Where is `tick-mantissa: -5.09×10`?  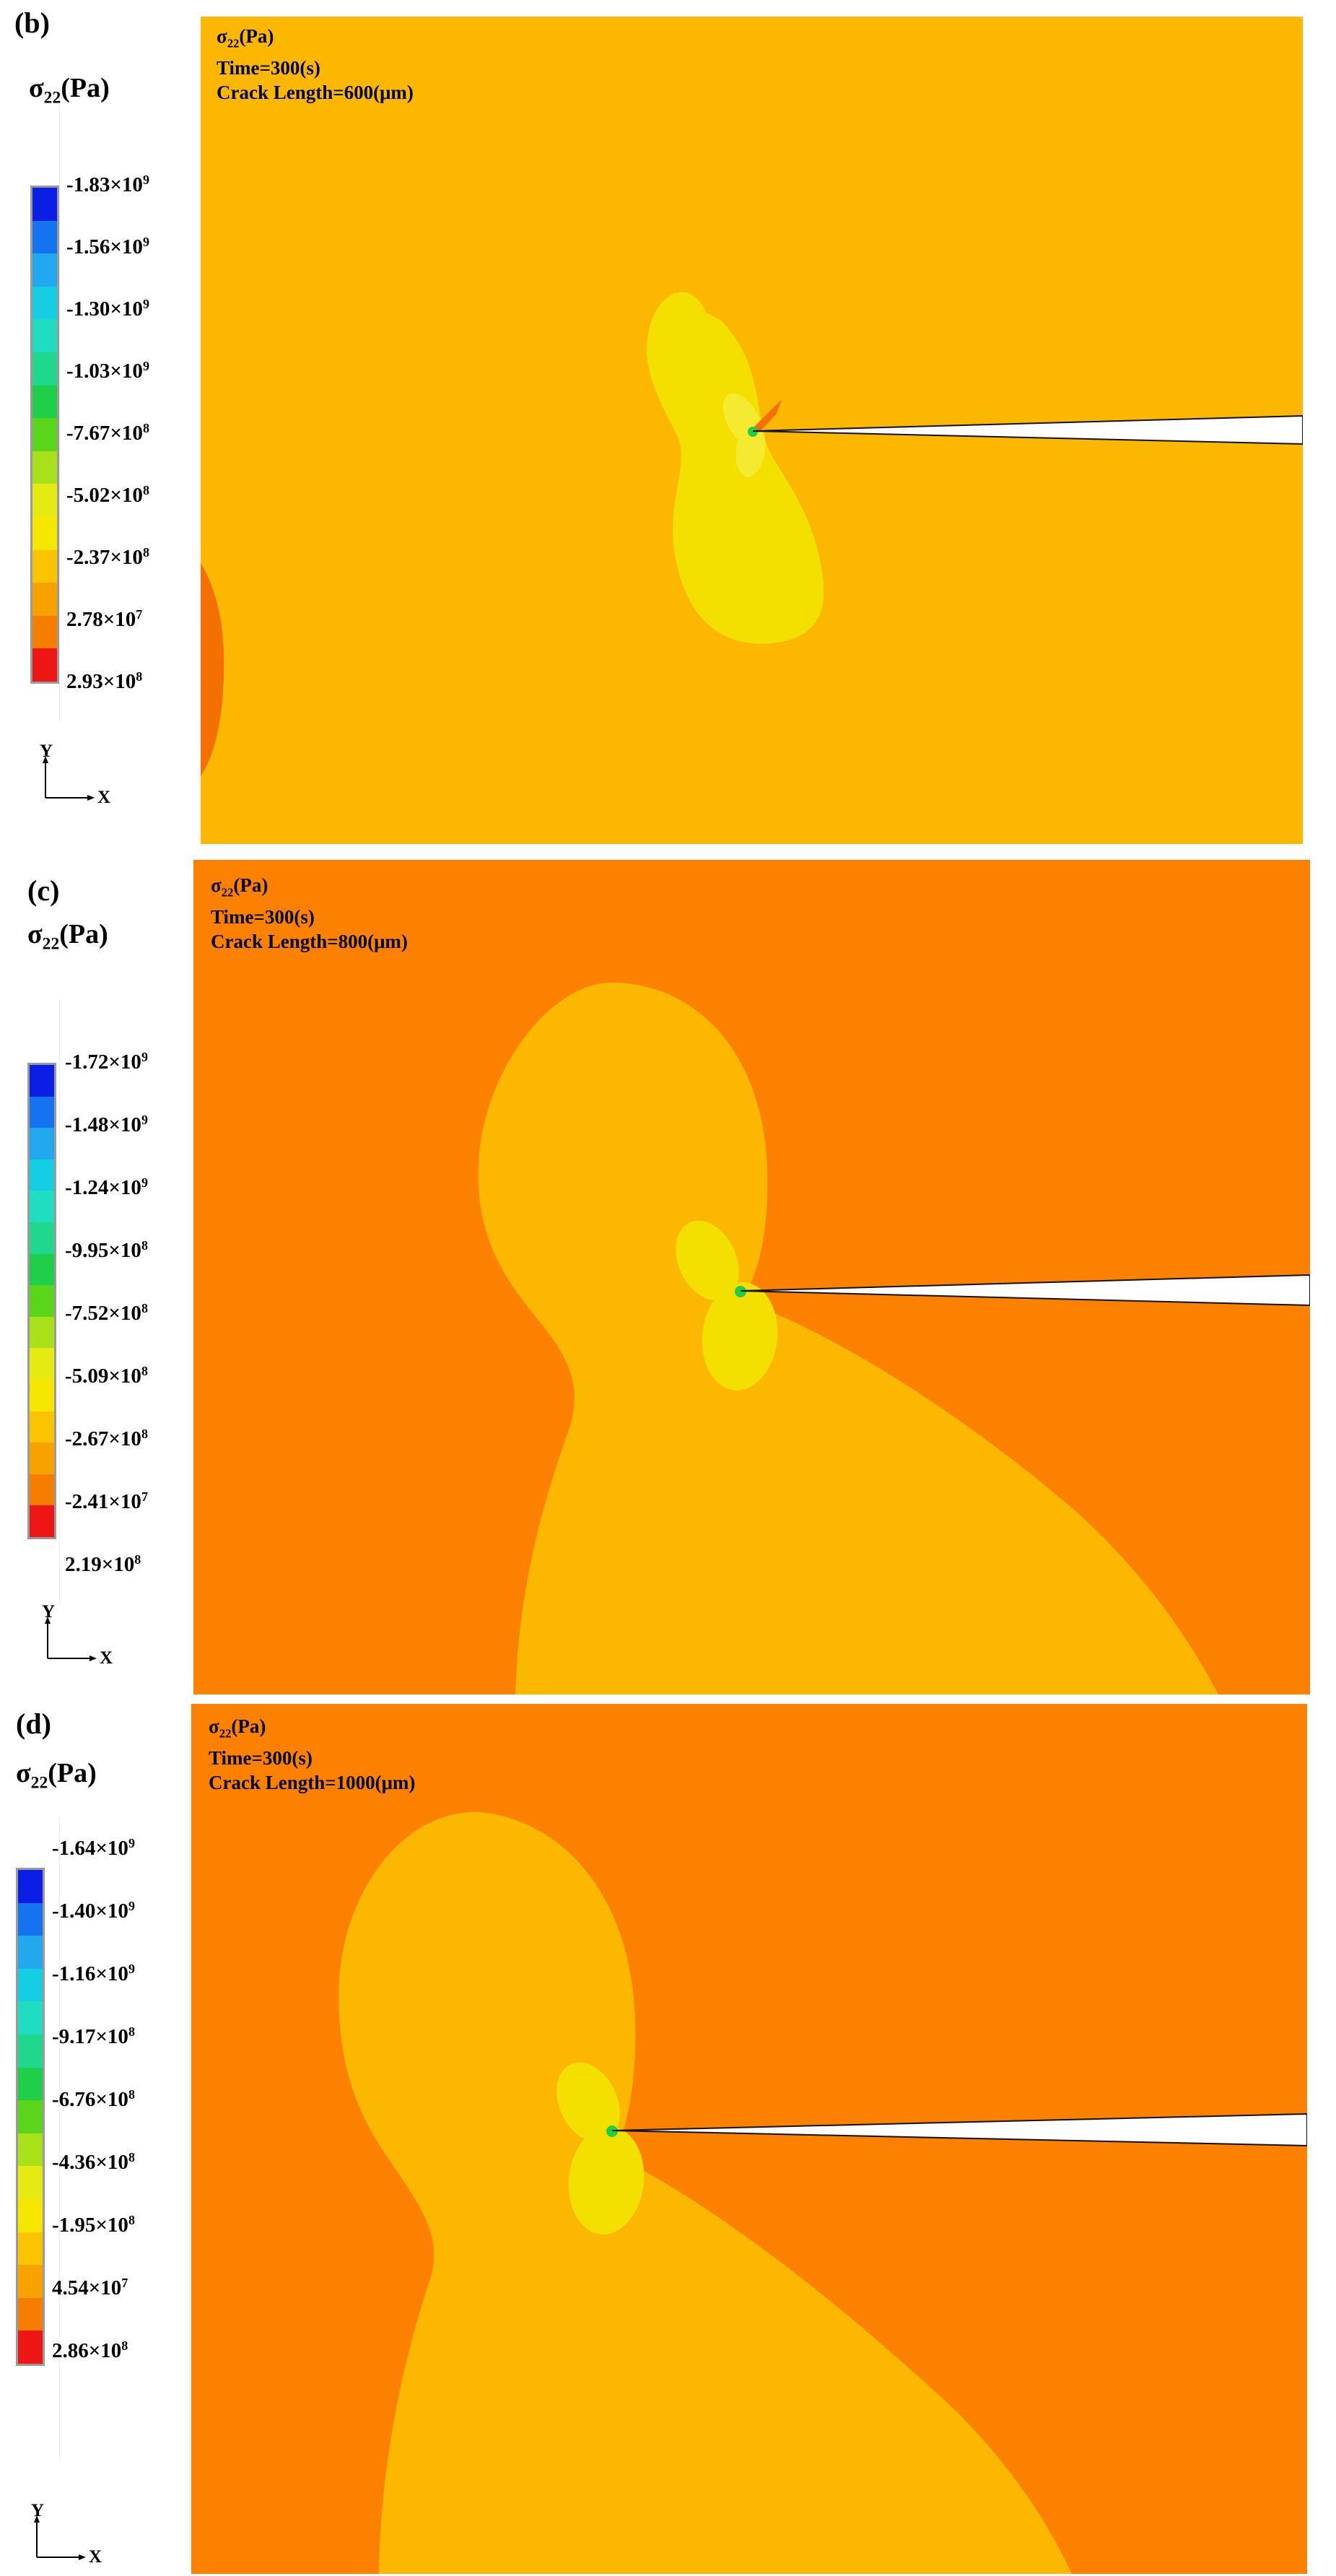
tick-mantissa: -5.09×10 is located at coordinates (103, 1376).